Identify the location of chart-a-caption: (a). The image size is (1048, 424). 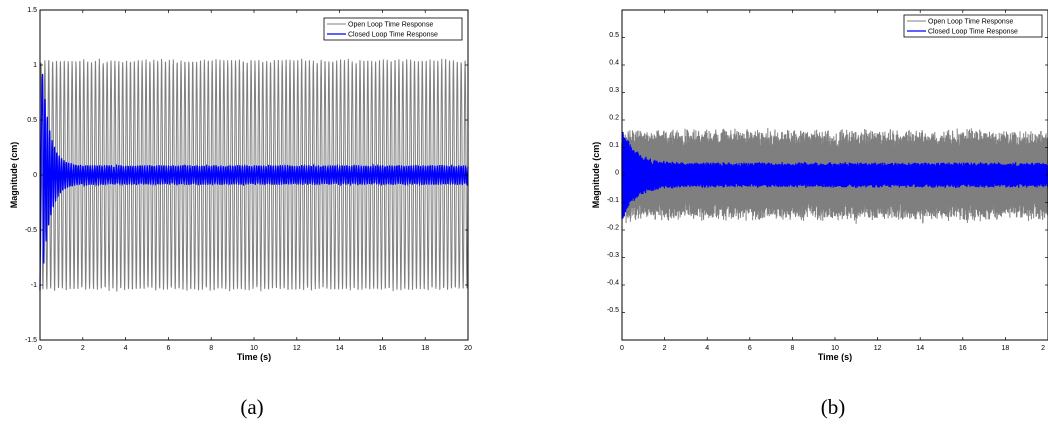
(251, 407).